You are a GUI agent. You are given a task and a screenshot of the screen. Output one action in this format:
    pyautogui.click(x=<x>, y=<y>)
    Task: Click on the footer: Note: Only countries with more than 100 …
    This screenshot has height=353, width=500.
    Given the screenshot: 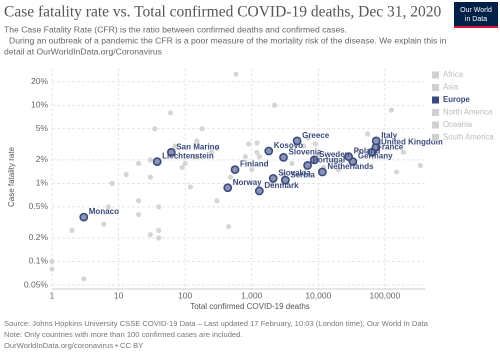 What is the action you would take?
    pyautogui.click(x=123, y=334)
    